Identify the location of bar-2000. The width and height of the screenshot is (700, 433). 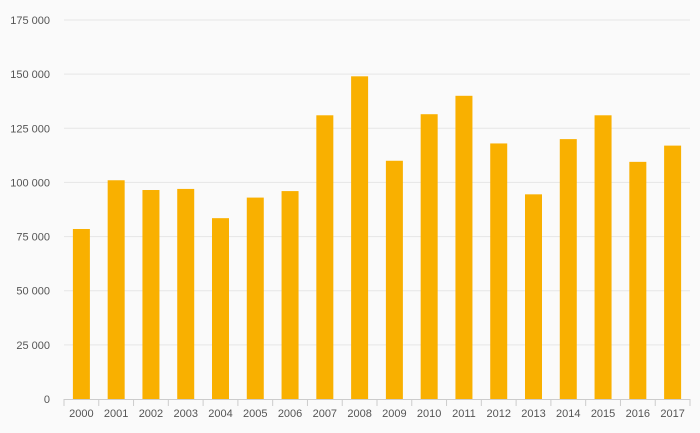
(81, 314).